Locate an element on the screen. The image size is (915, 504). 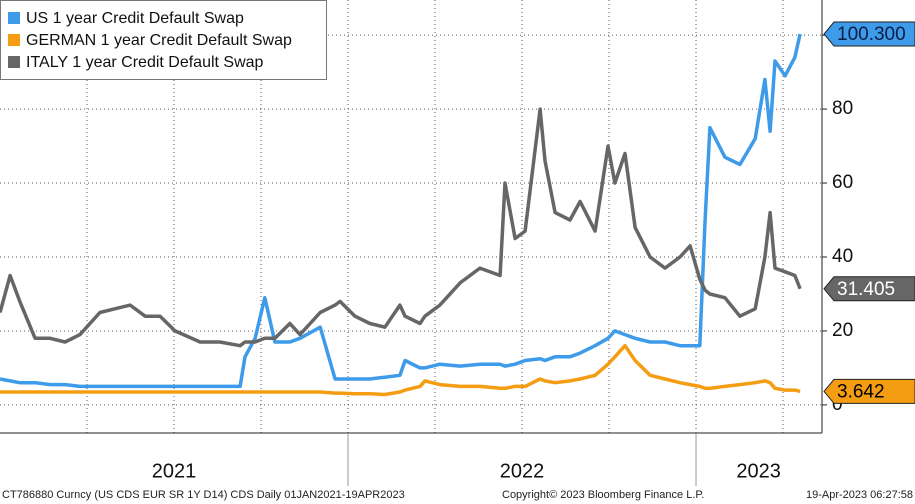
last-value-label: 31.405 is located at coordinates (866, 289).